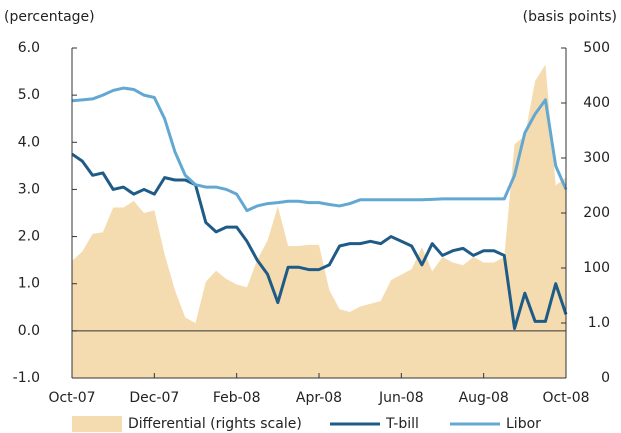  What do you see at coordinates (596, 158) in the screenshot?
I see `y2-tick-label: 300` at bounding box center [596, 158].